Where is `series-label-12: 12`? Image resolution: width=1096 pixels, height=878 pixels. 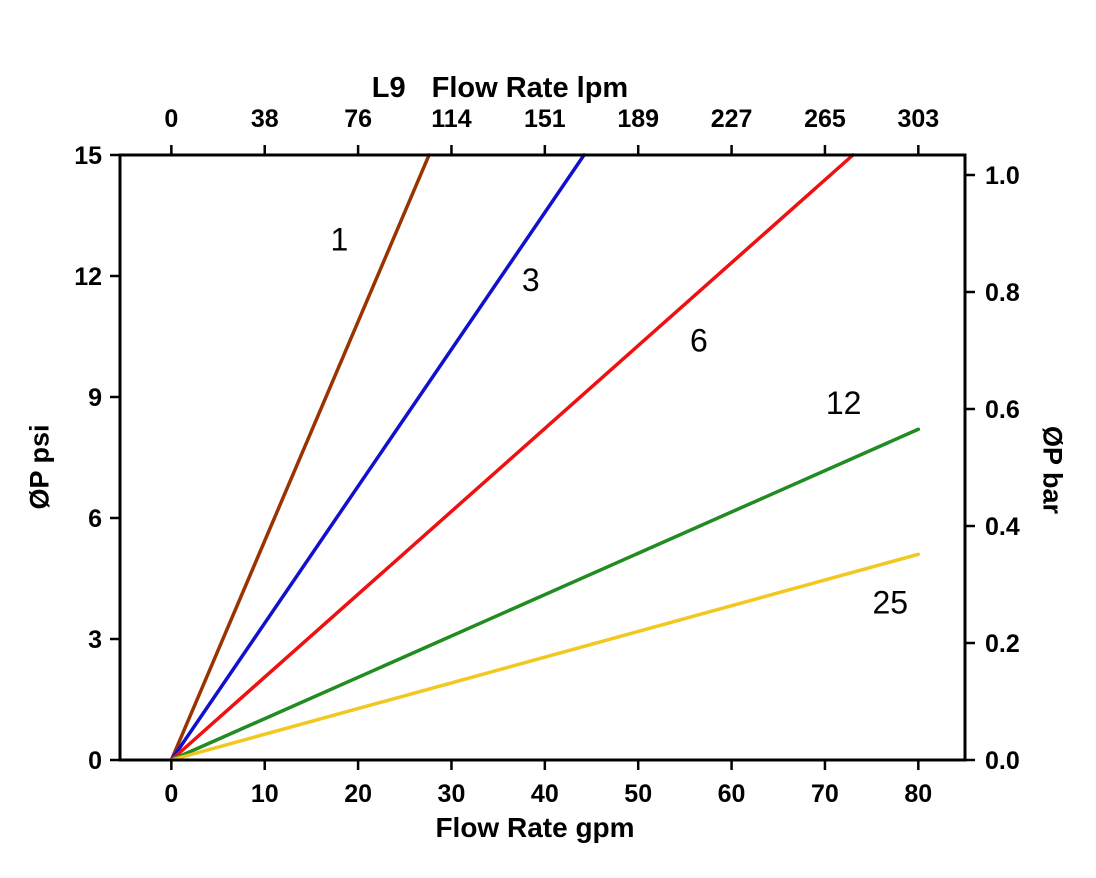 series-label-12: 12 is located at coordinates (844, 403).